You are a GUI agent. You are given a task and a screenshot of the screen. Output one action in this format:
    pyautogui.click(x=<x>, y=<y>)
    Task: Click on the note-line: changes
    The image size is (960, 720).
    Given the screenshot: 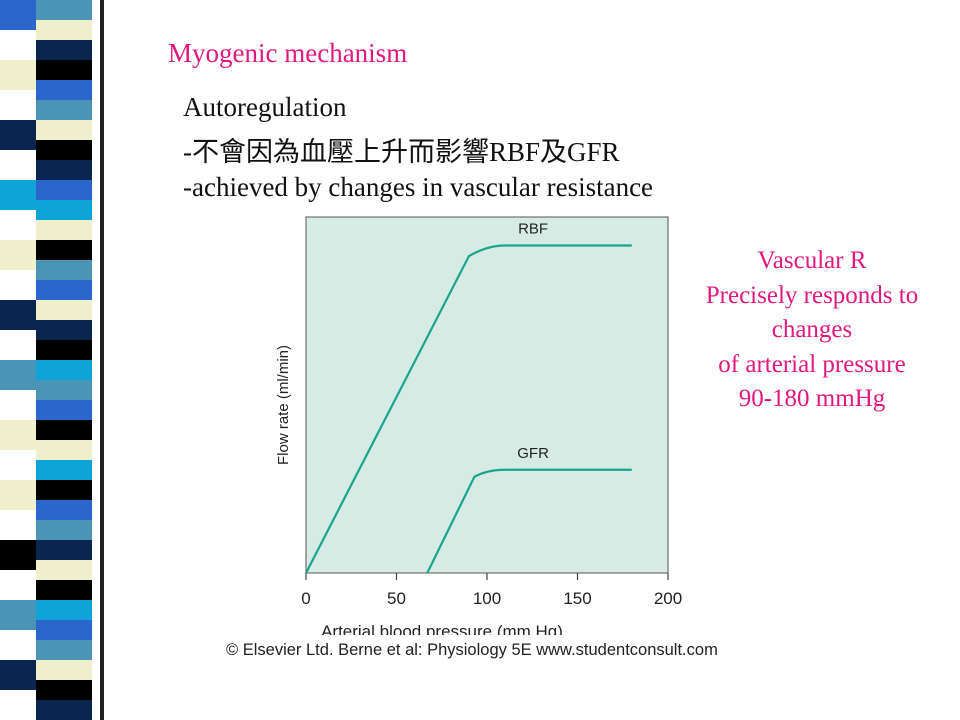 What is the action you would take?
    pyautogui.click(x=812, y=329)
    